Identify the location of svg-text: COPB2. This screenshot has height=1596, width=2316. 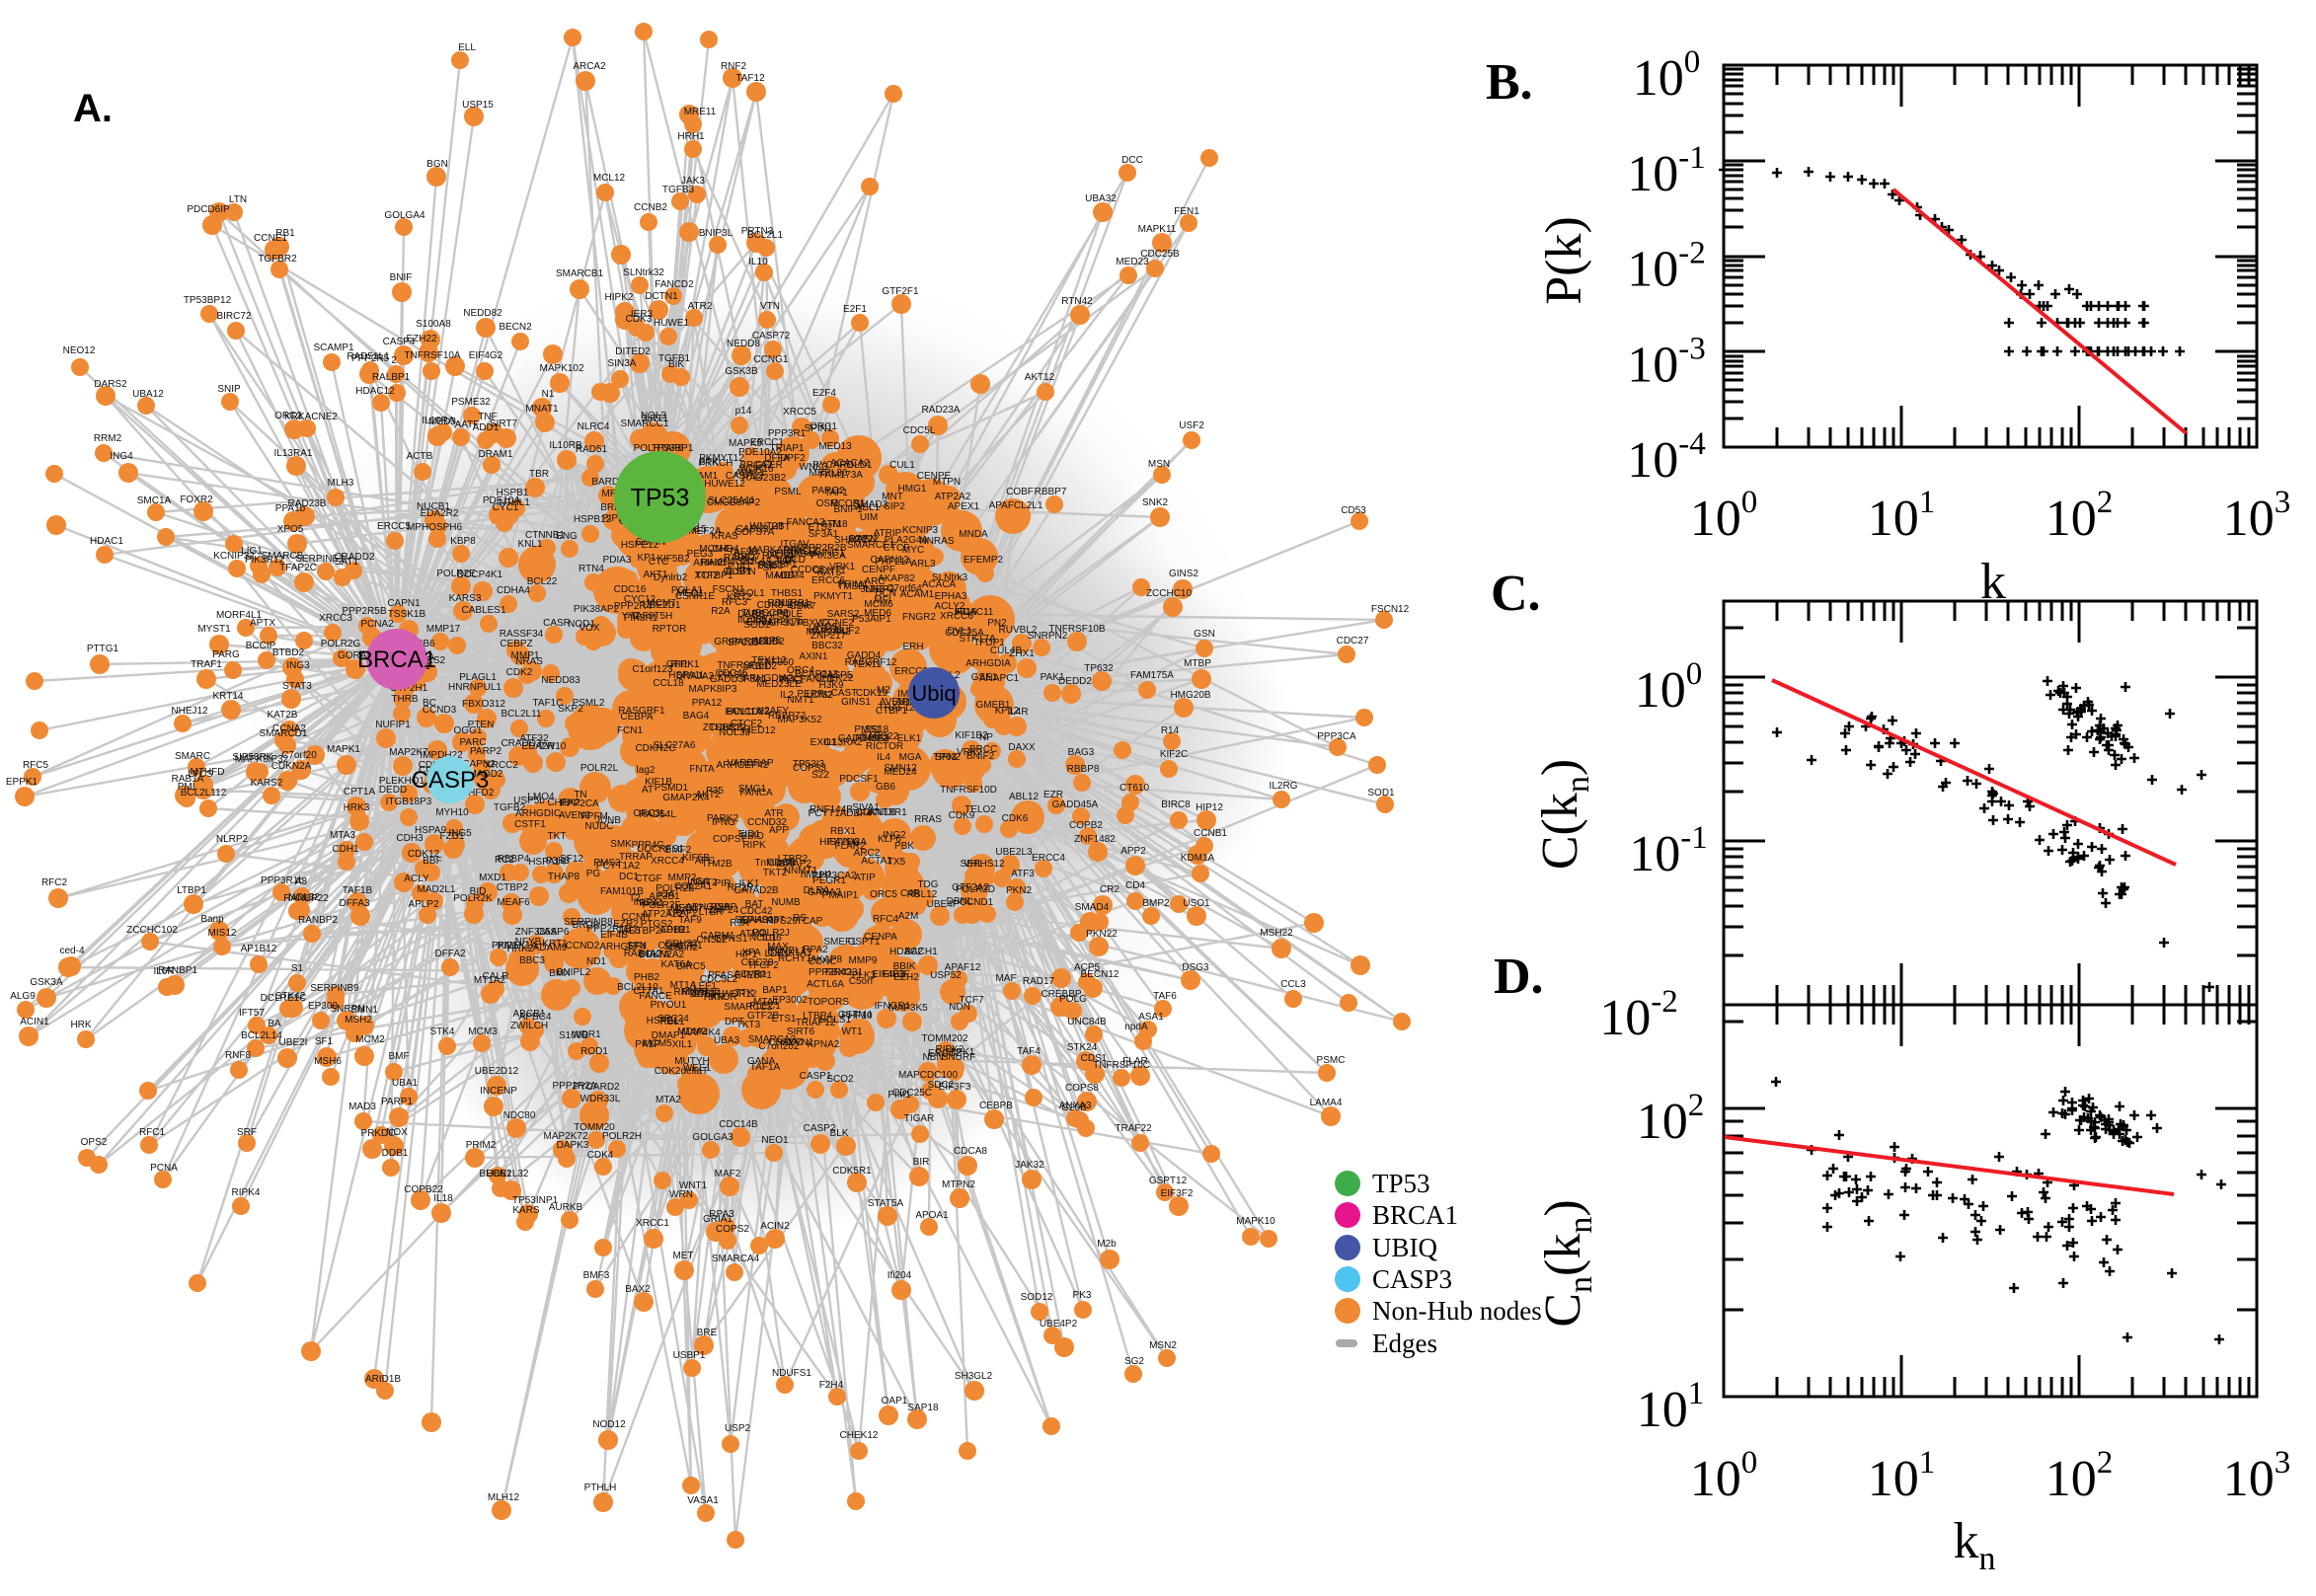
(1086, 825).